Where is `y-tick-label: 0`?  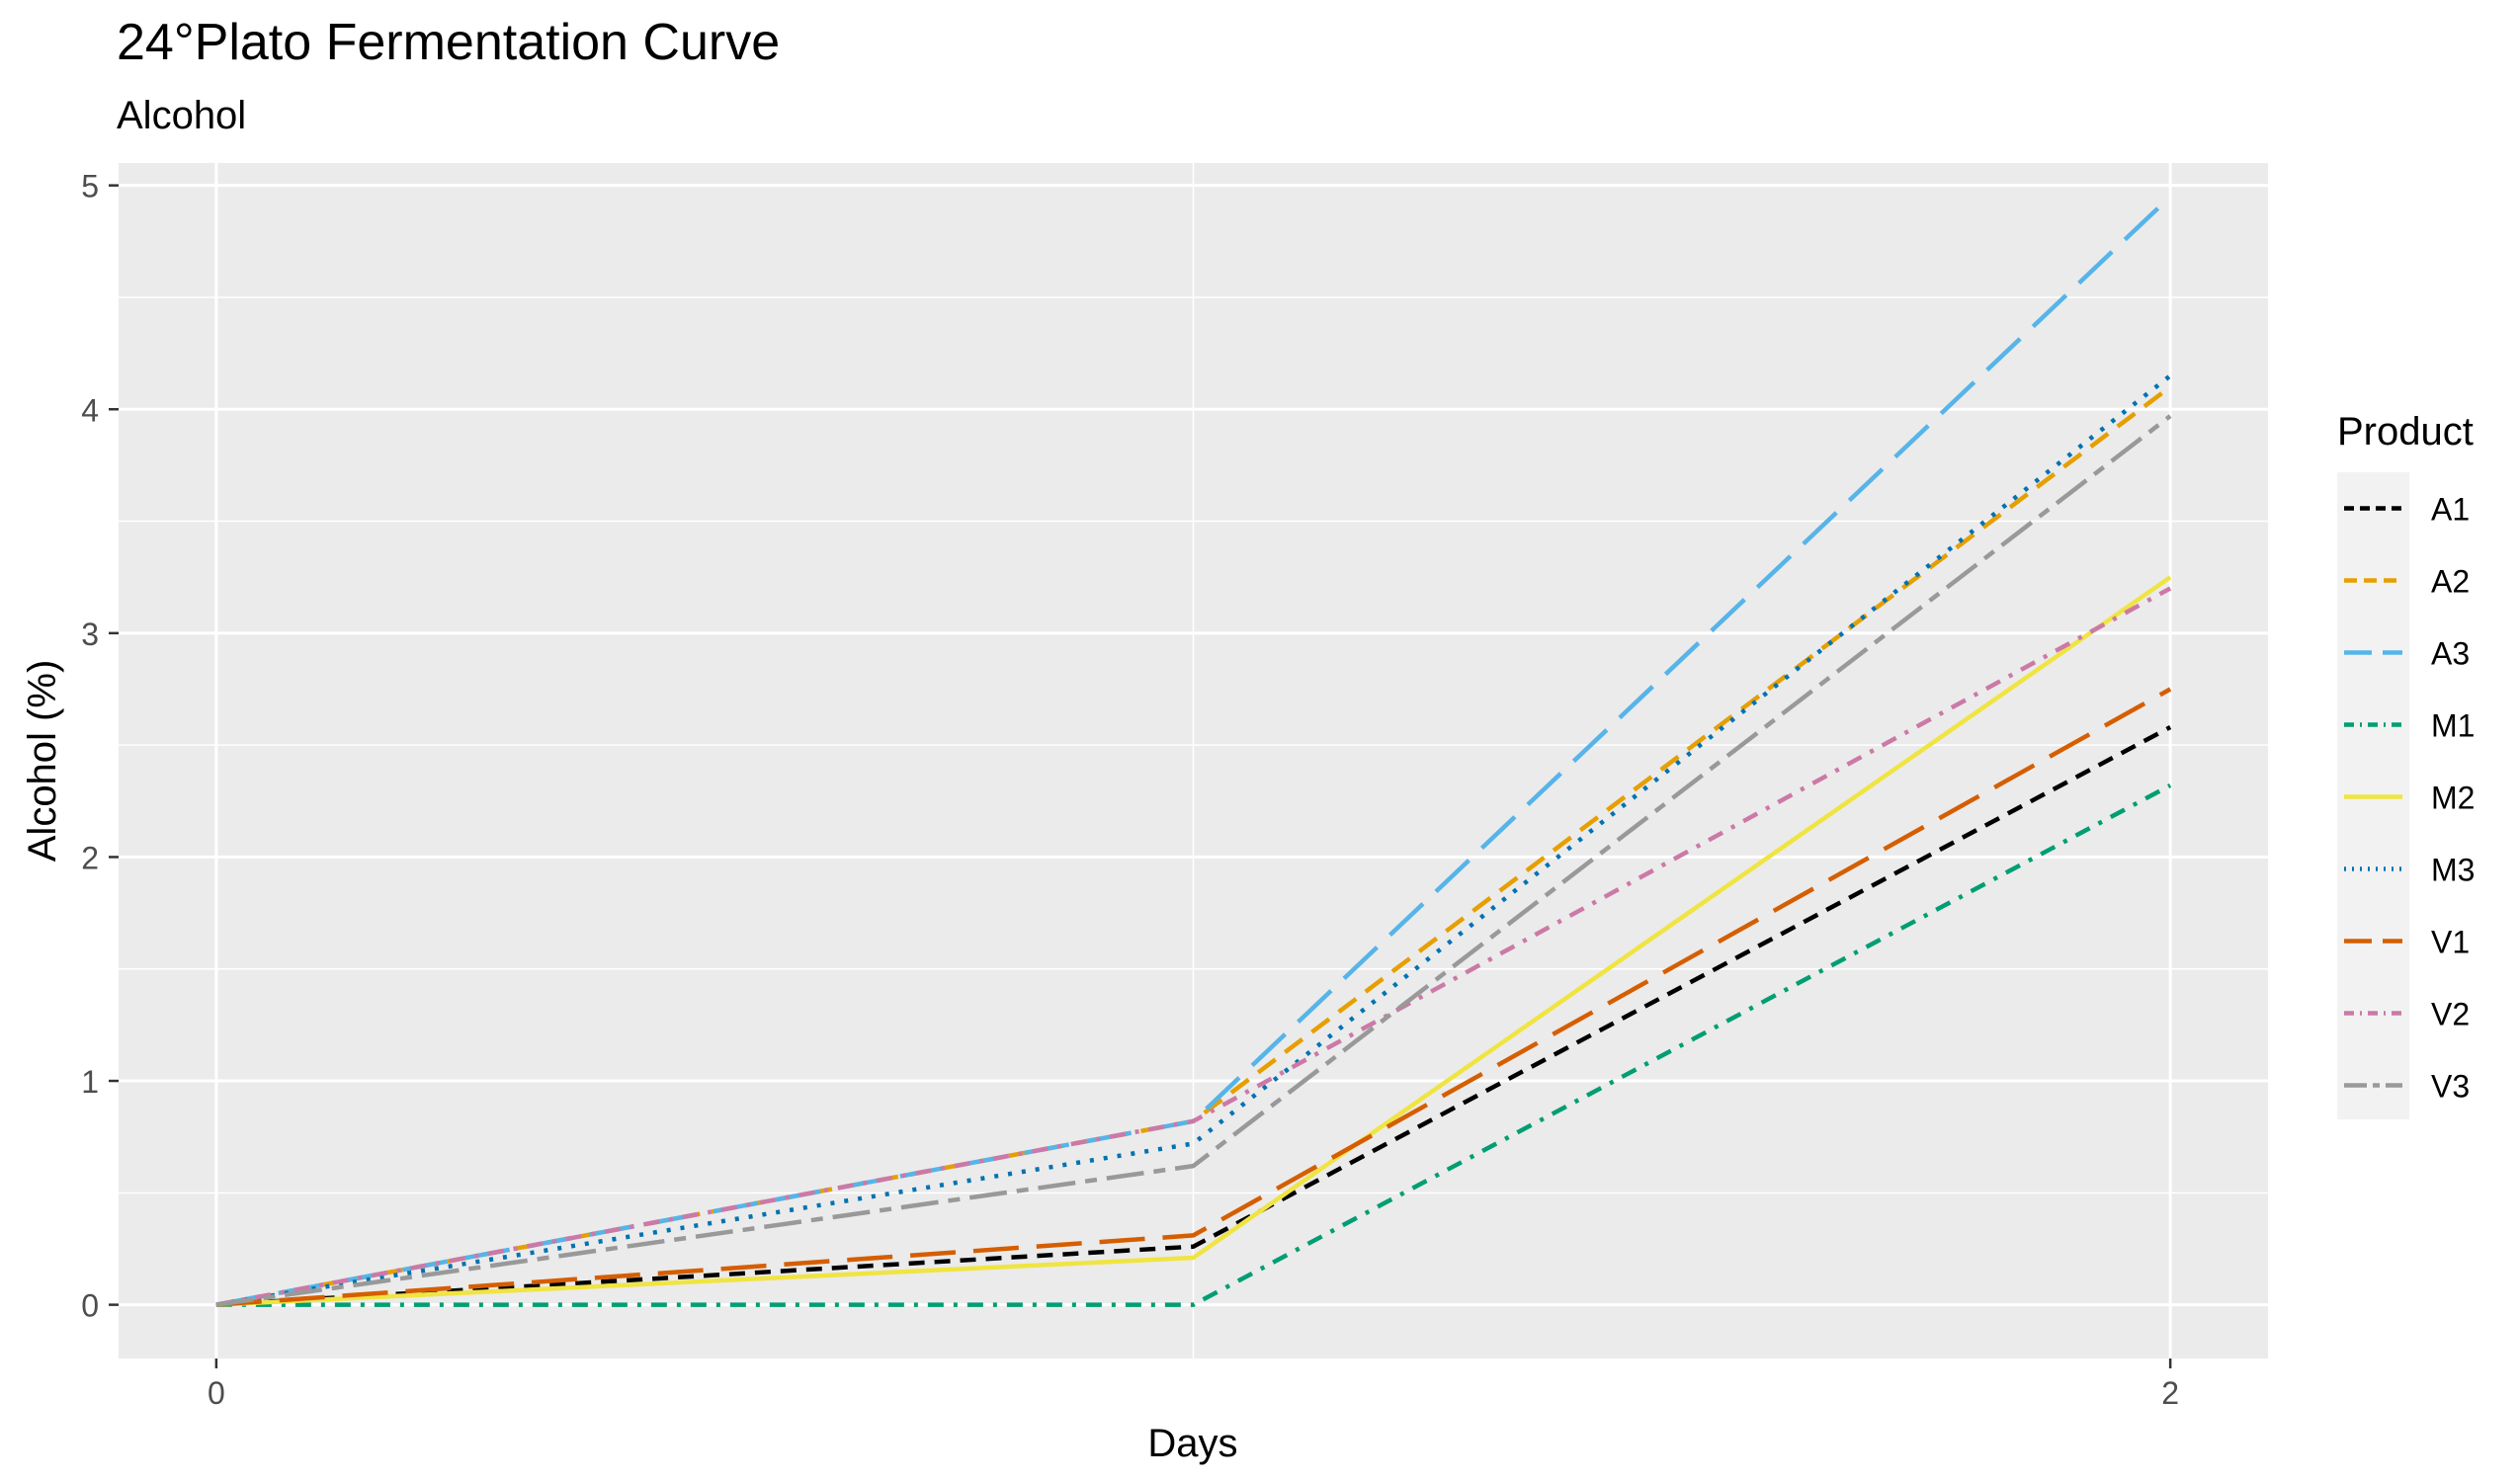
y-tick-label: 0 is located at coordinates (90, 1306).